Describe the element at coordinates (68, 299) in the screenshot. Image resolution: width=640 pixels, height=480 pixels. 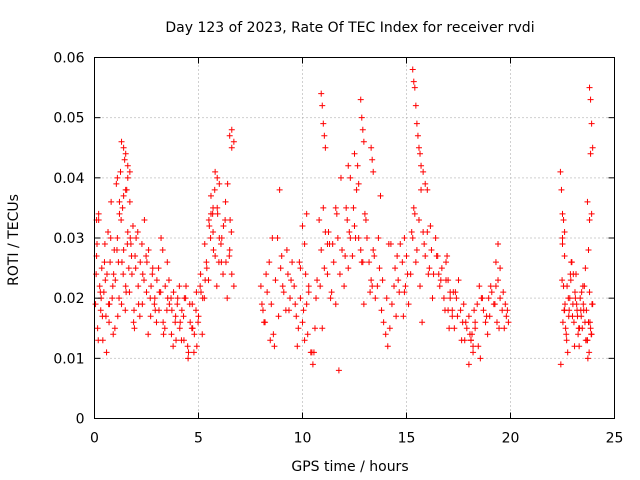
I see `y-tick-label: 0.02` at that location.